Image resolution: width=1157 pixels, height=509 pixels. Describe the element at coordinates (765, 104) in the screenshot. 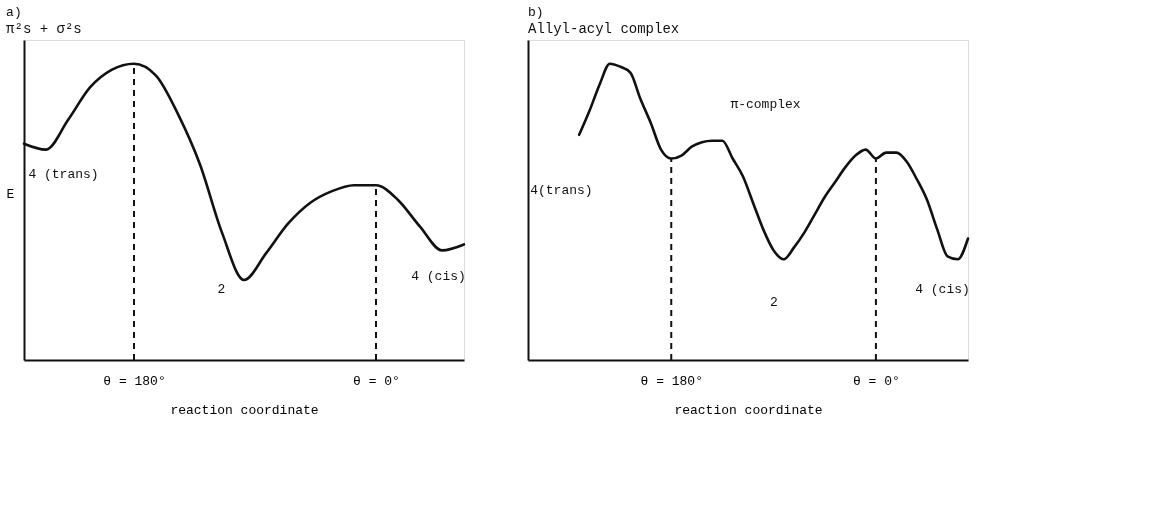

I see `annotation: π-complex` at that location.